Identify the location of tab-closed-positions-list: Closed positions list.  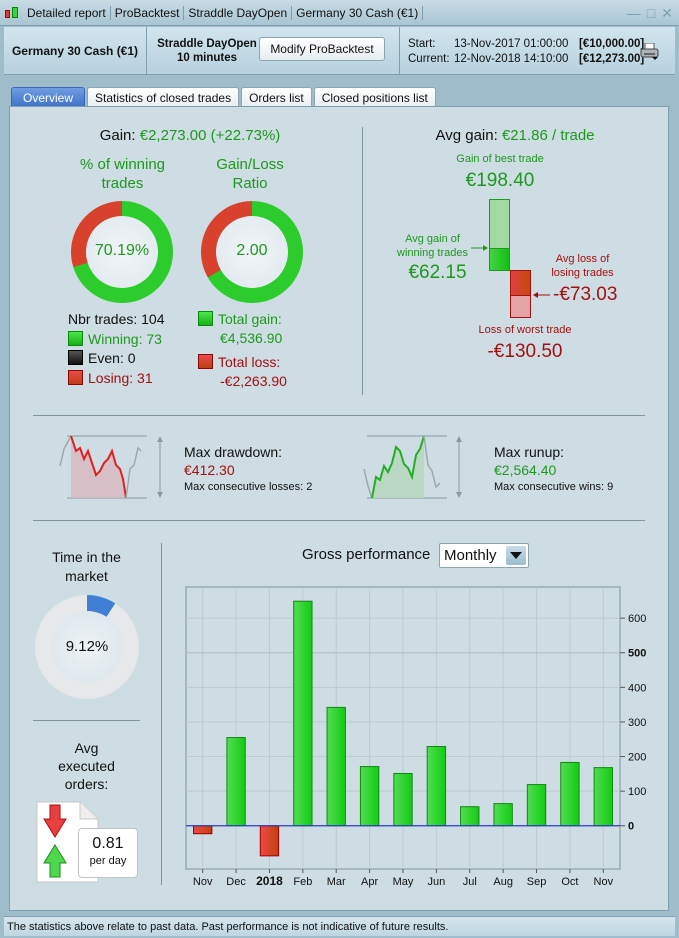
(374, 97).